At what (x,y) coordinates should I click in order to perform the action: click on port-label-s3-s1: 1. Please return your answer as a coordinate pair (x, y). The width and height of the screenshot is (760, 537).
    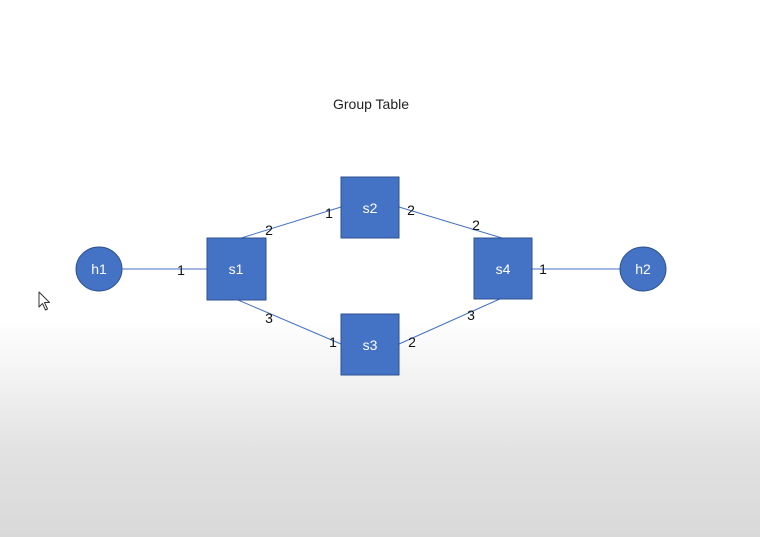
    Looking at the image, I should click on (333, 342).